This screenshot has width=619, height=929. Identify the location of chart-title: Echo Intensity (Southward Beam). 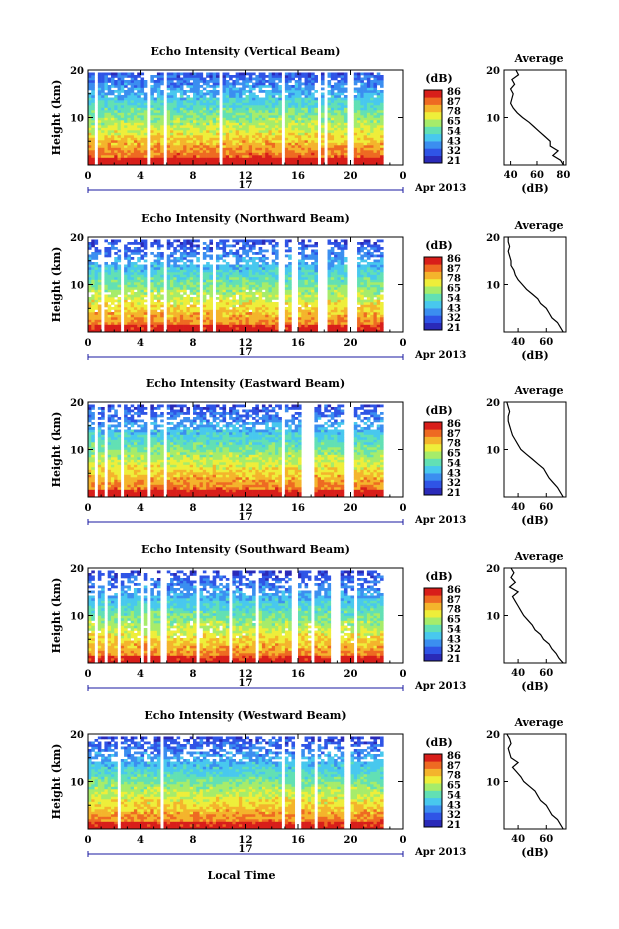
(245, 549).